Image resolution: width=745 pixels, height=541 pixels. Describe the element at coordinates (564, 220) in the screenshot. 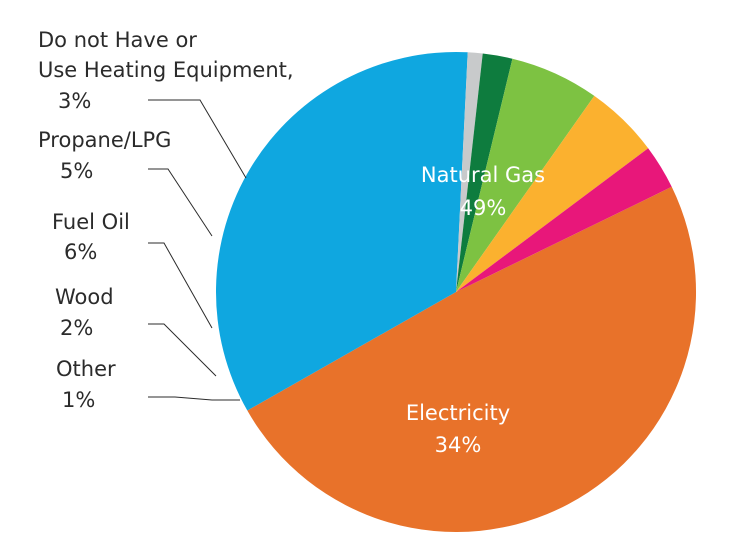

I see `pie-slice-no-heating` at that location.